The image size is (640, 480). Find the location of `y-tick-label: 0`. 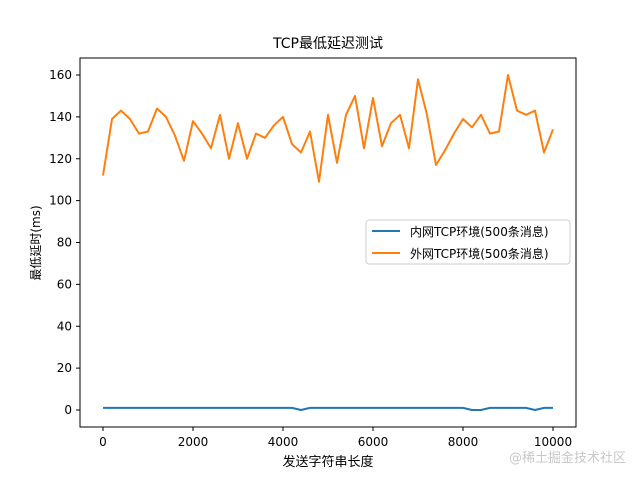

y-tick-label: 0 is located at coordinates (68, 410).